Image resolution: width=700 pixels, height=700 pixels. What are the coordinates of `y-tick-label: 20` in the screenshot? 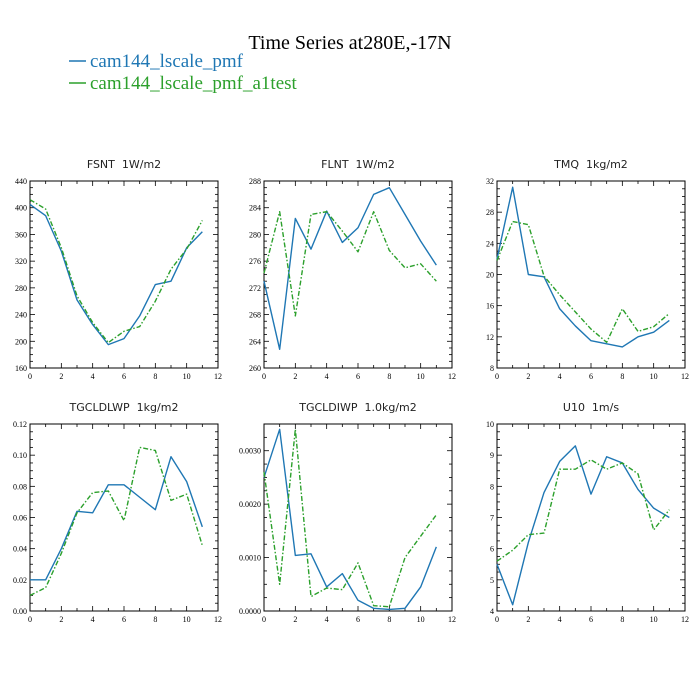 It's located at (490, 275).